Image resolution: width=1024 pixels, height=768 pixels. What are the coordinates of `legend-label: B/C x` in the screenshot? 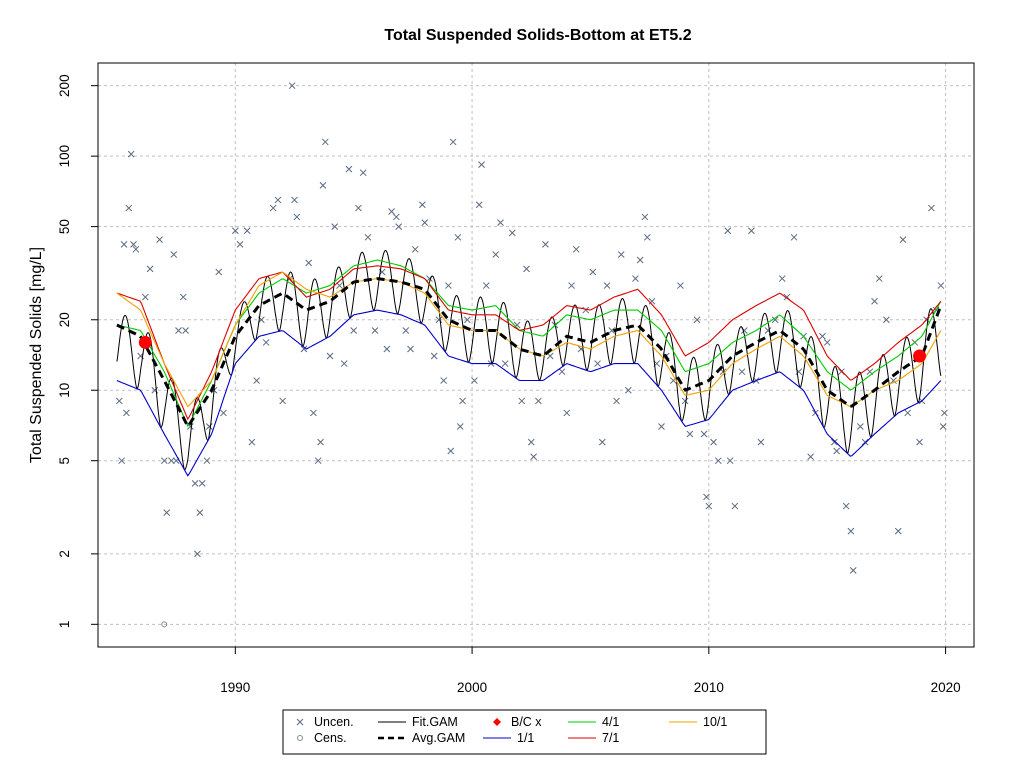 It's located at (526, 722).